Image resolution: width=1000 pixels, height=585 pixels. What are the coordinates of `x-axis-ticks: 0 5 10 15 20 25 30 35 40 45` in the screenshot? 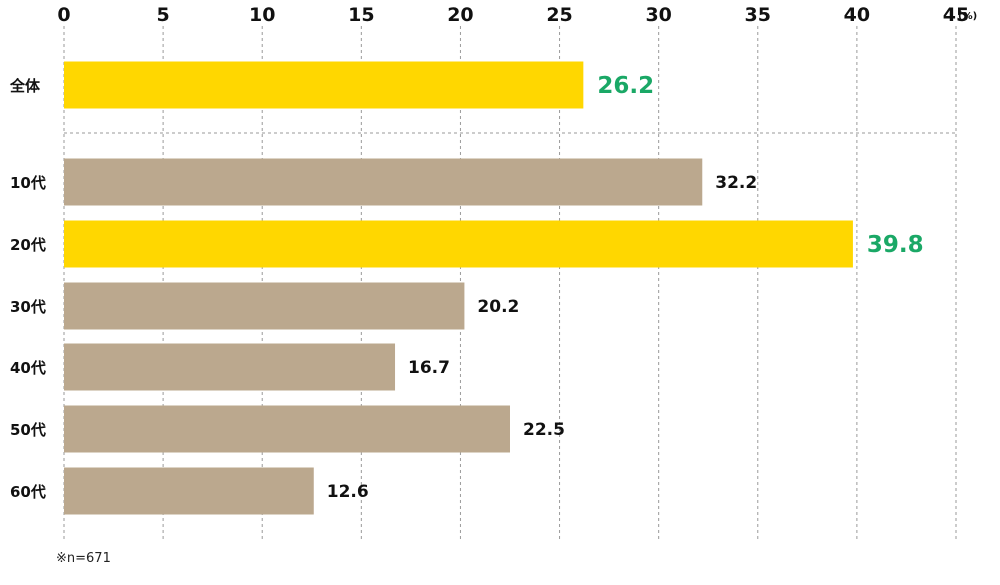 It's located at (513, 15).